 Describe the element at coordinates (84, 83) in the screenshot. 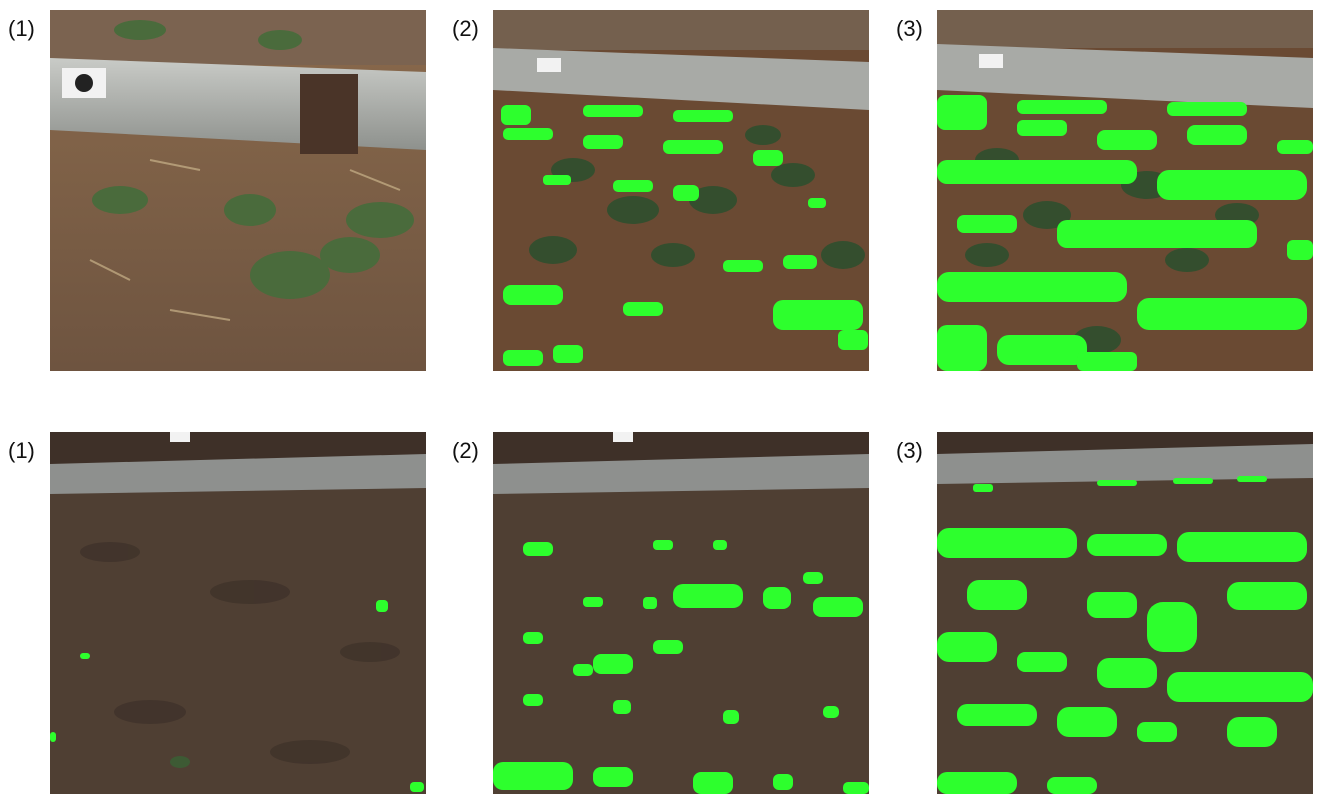

I see `marker-hole` at that location.